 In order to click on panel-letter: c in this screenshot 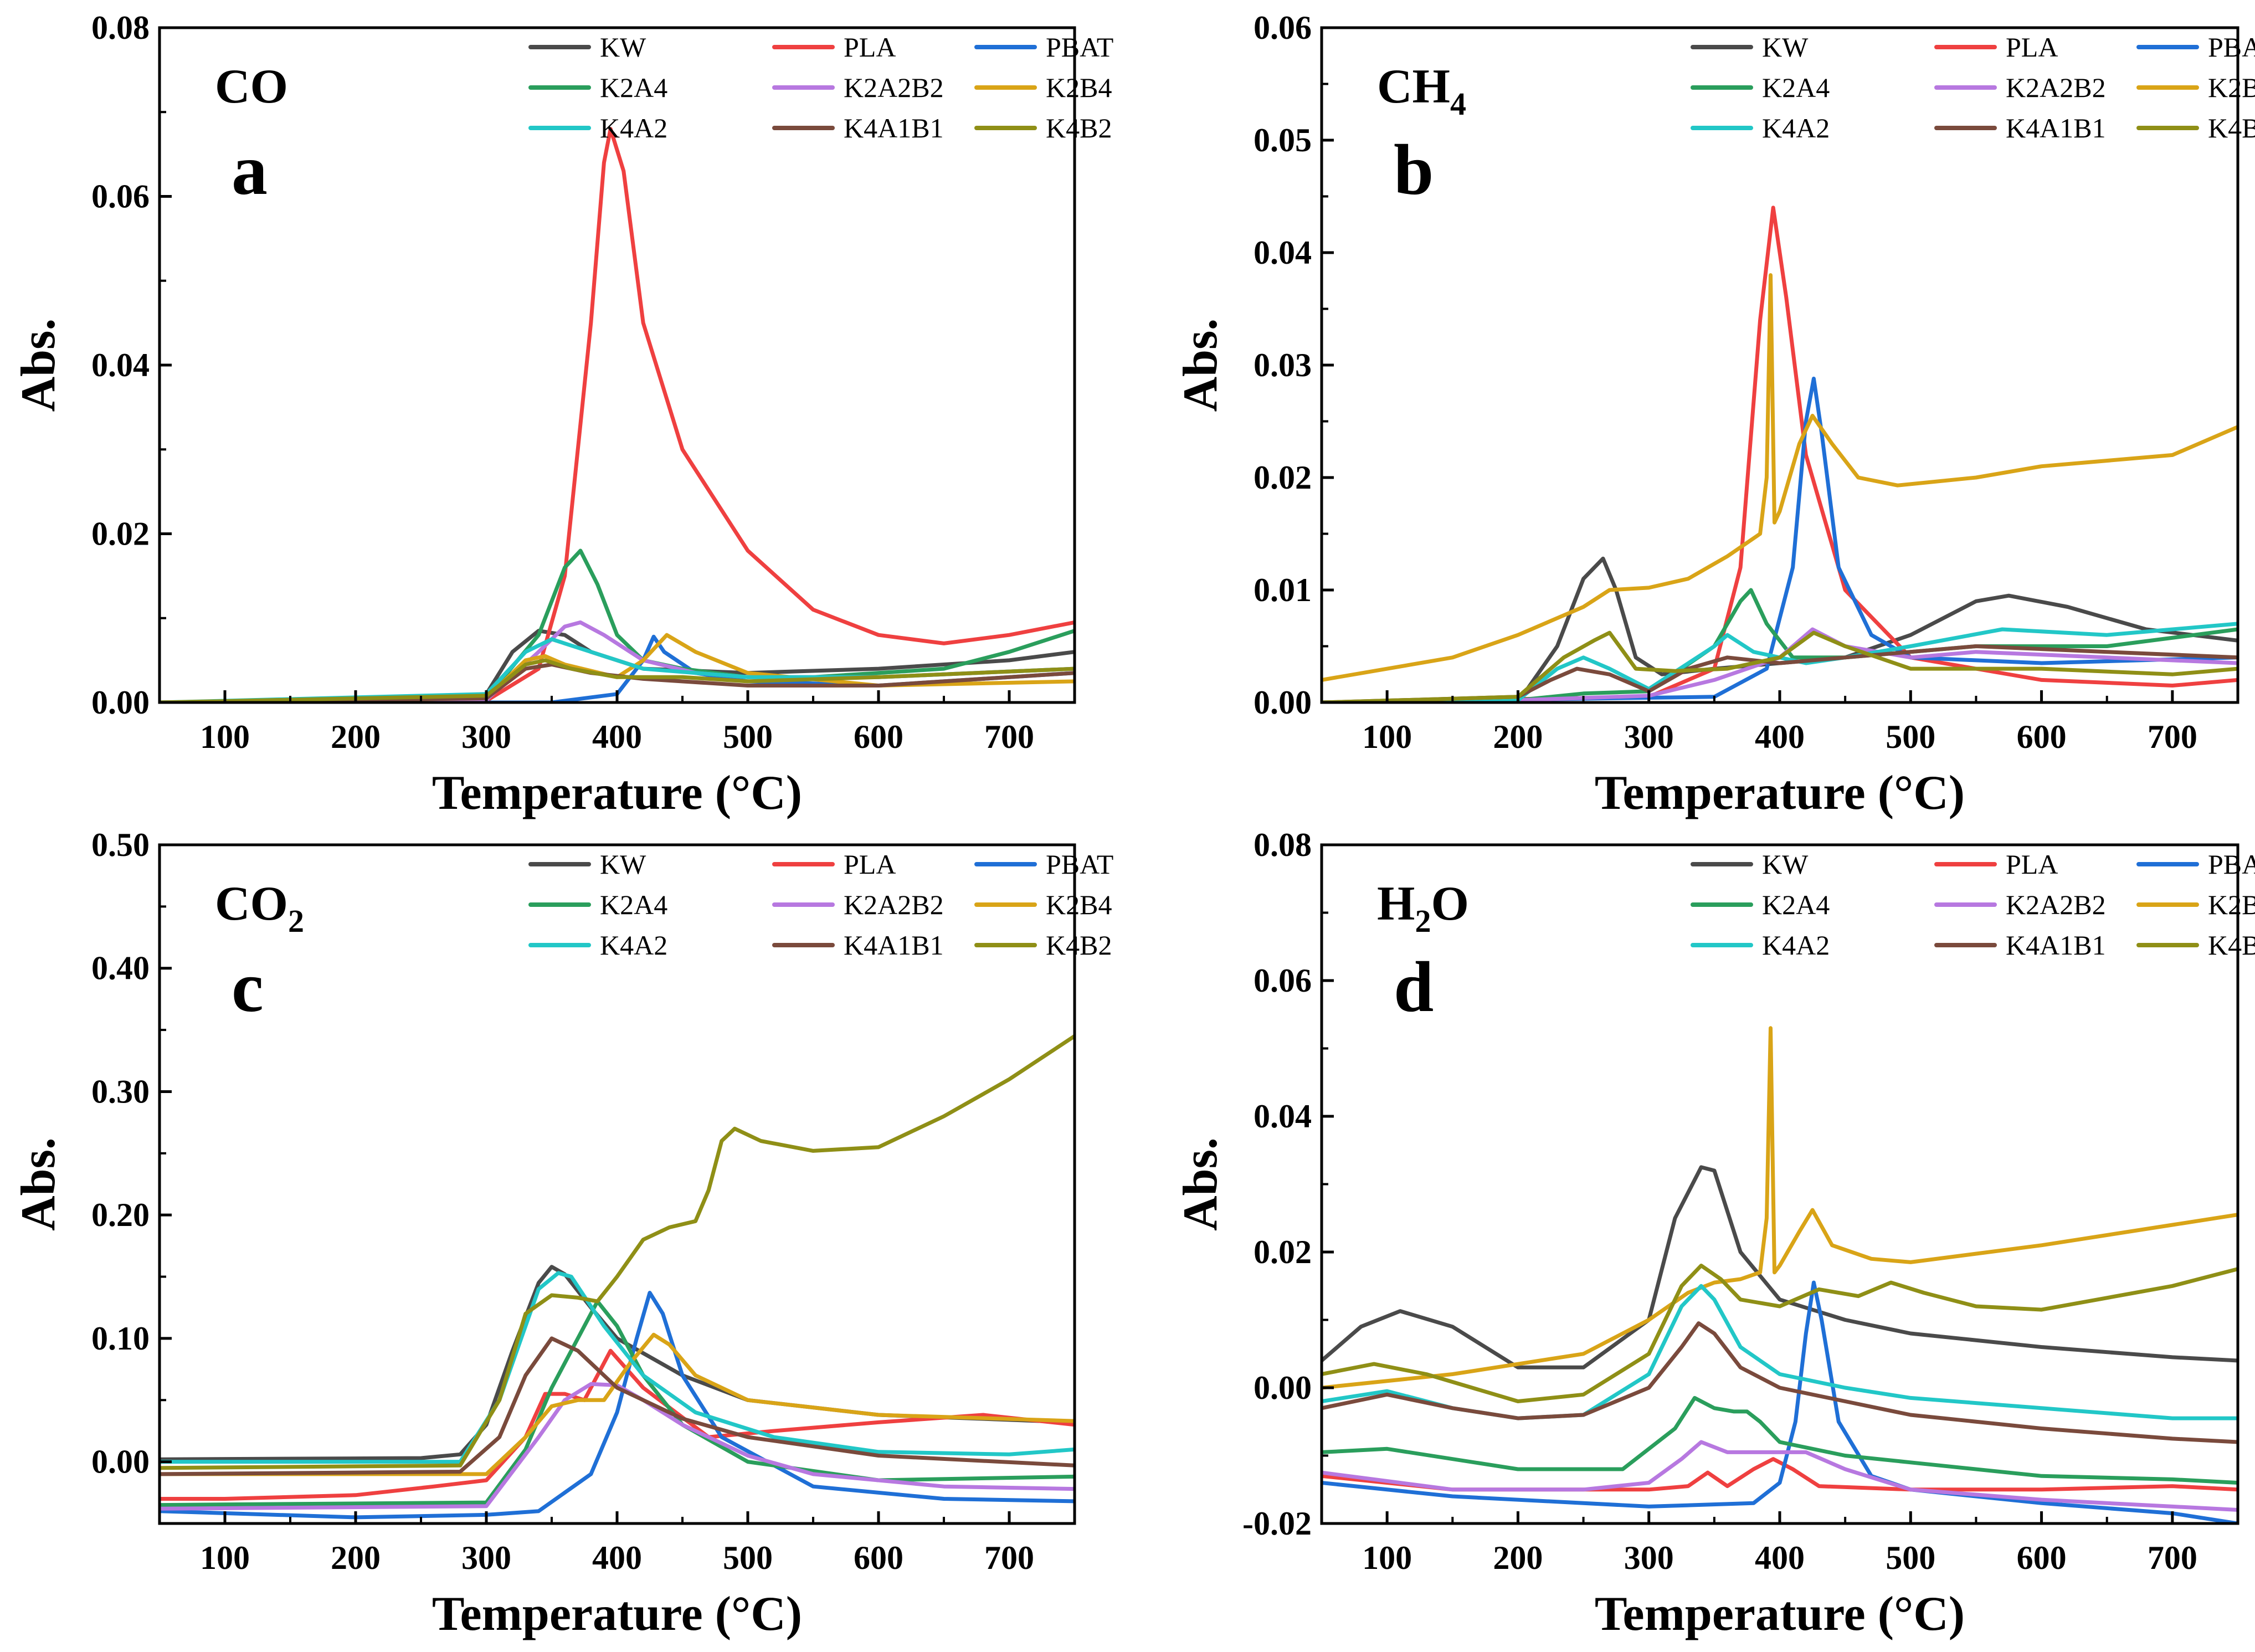, I will do `click(248, 987)`.